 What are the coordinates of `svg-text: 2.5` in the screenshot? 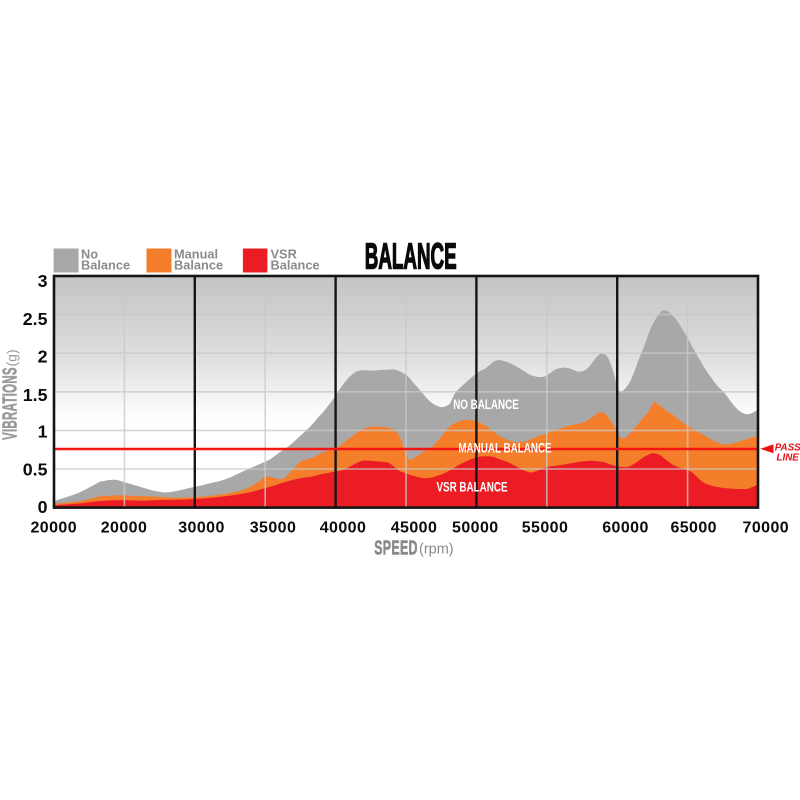 It's located at (35, 319).